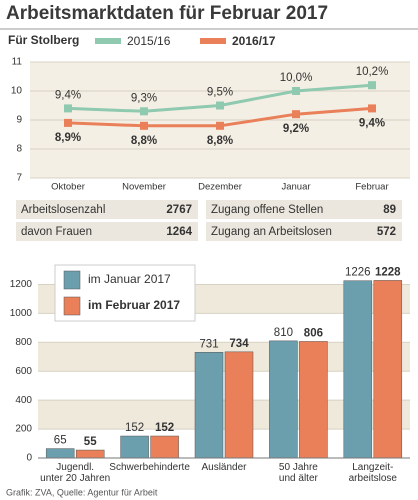 This screenshot has height=500, width=418. Describe the element at coordinates (283, 333) in the screenshot. I see `value-label: 810` at that location.